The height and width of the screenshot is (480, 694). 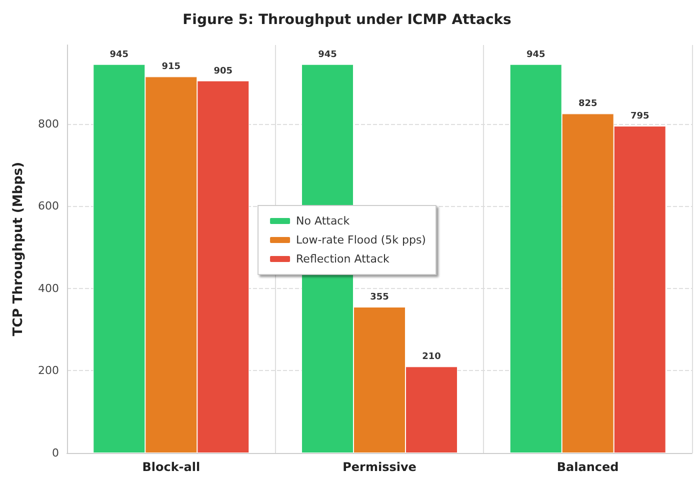 What do you see at coordinates (343, 259) in the screenshot?
I see `legend-label: Reflection Attack` at bounding box center [343, 259].